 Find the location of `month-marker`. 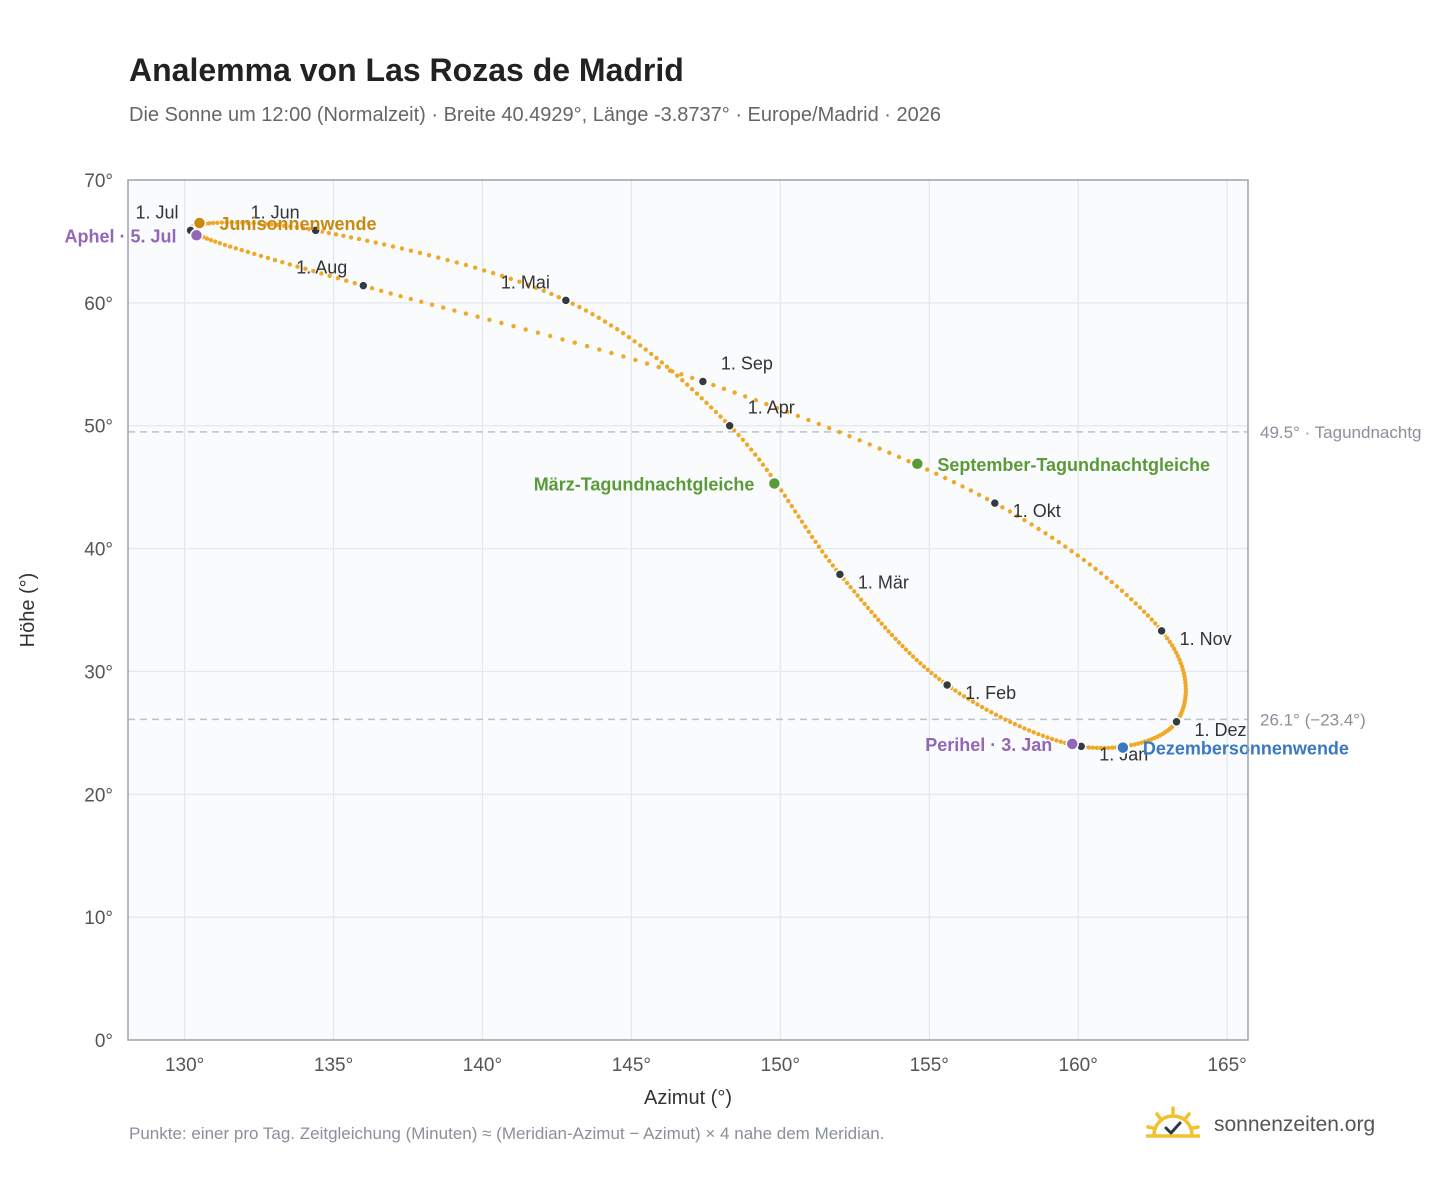

month-marker is located at coordinates (315, 230).